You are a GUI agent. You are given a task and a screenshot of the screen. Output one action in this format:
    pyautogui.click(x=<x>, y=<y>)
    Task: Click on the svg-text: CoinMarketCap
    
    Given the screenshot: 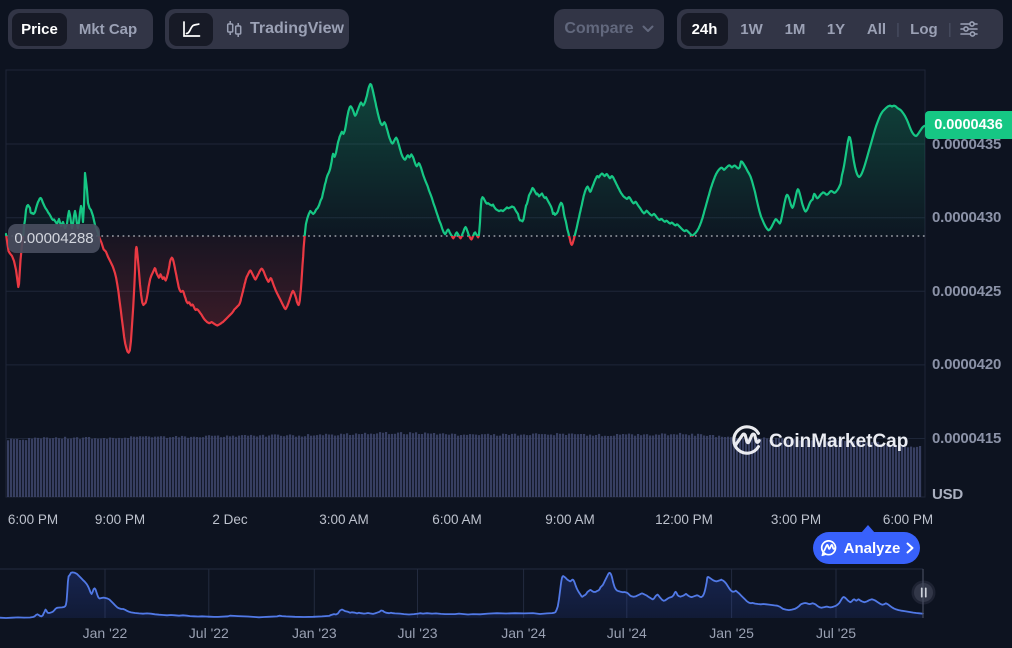 What is the action you would take?
    pyautogui.click(x=838, y=441)
    